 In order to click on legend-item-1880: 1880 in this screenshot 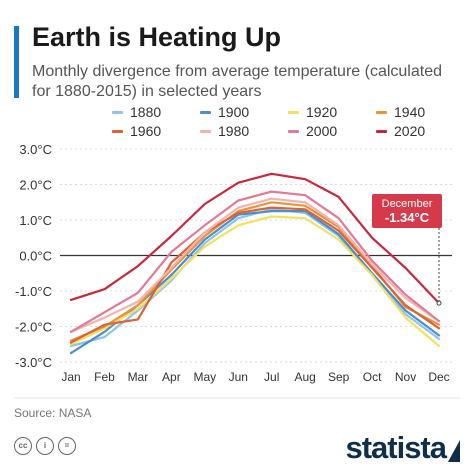, I will do `click(156, 112)`.